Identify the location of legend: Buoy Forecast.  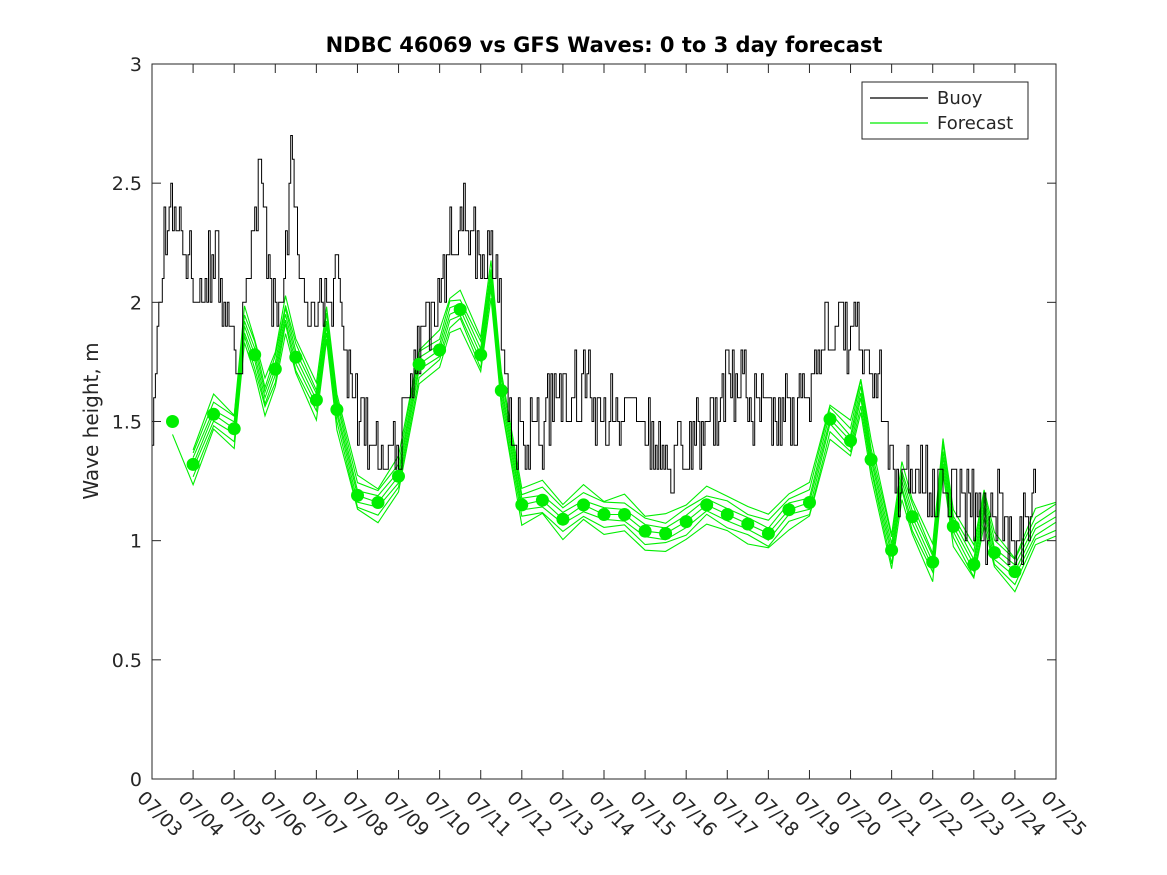
(945, 110).